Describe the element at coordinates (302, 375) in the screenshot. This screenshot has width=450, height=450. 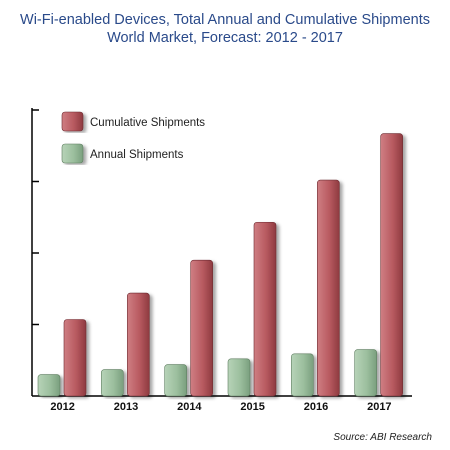
I see `bar-annual-2016` at that location.